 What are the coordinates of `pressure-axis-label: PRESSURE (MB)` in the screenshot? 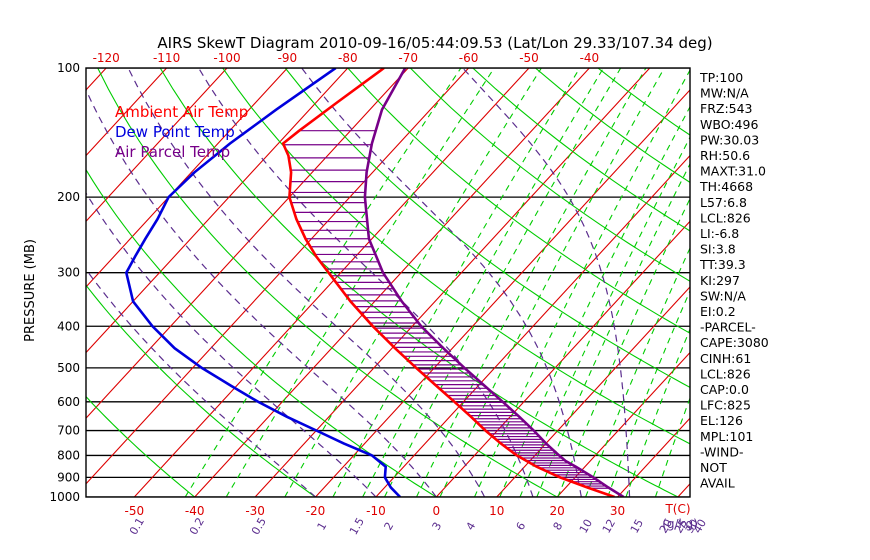 It's located at (30, 290).